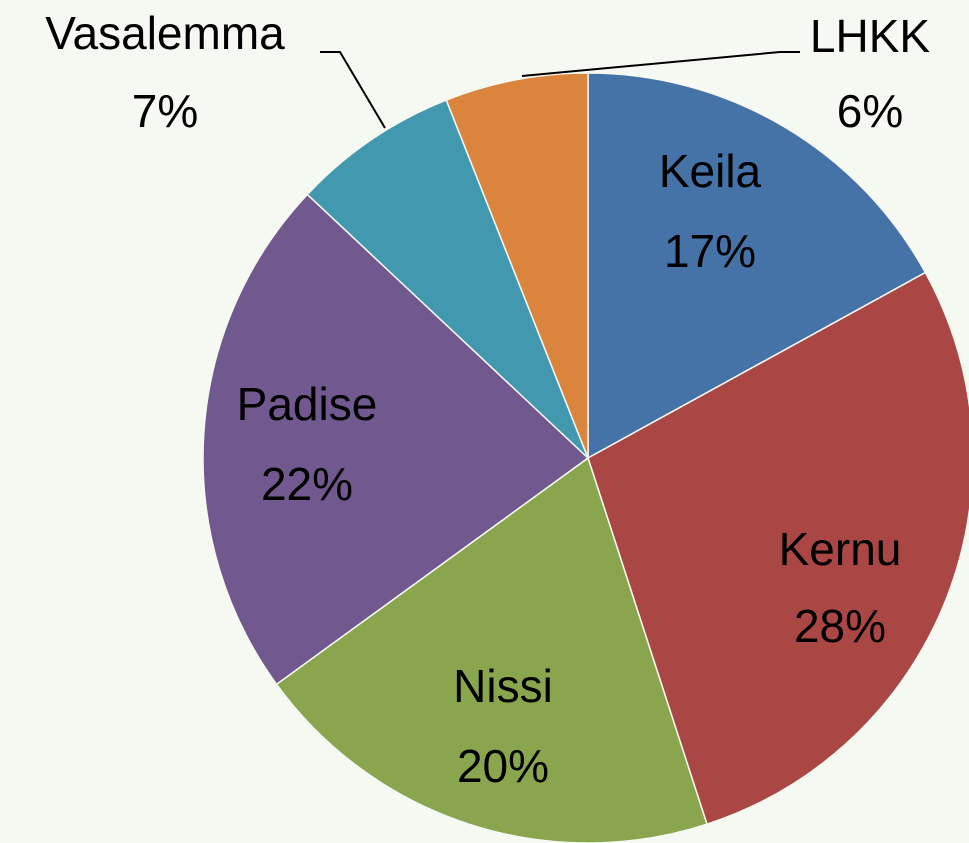  What do you see at coordinates (503, 686) in the screenshot?
I see `category-label: Nissi` at bounding box center [503, 686].